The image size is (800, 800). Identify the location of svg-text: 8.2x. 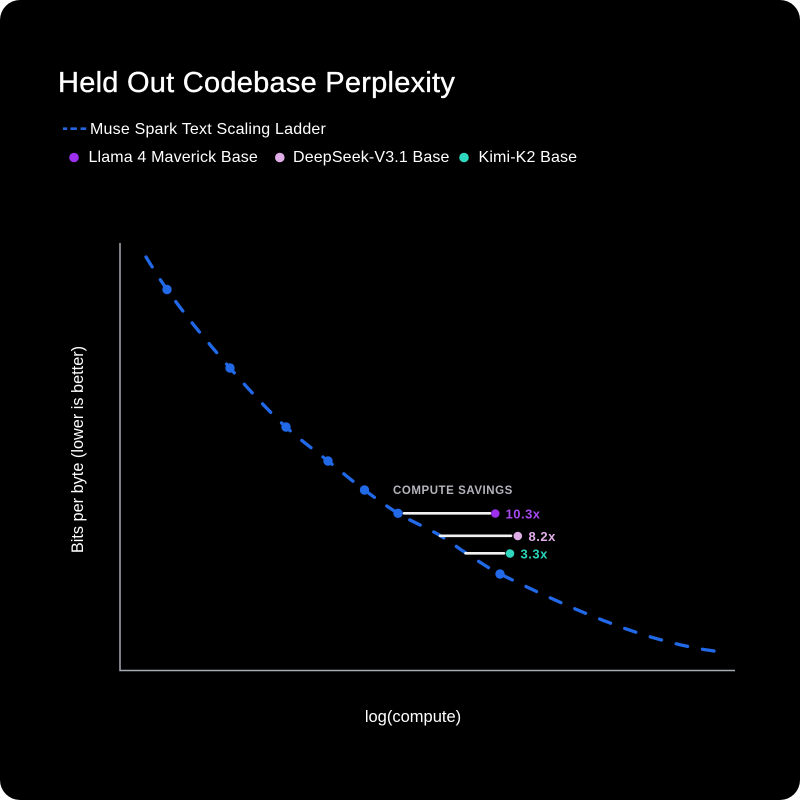
(543, 536).